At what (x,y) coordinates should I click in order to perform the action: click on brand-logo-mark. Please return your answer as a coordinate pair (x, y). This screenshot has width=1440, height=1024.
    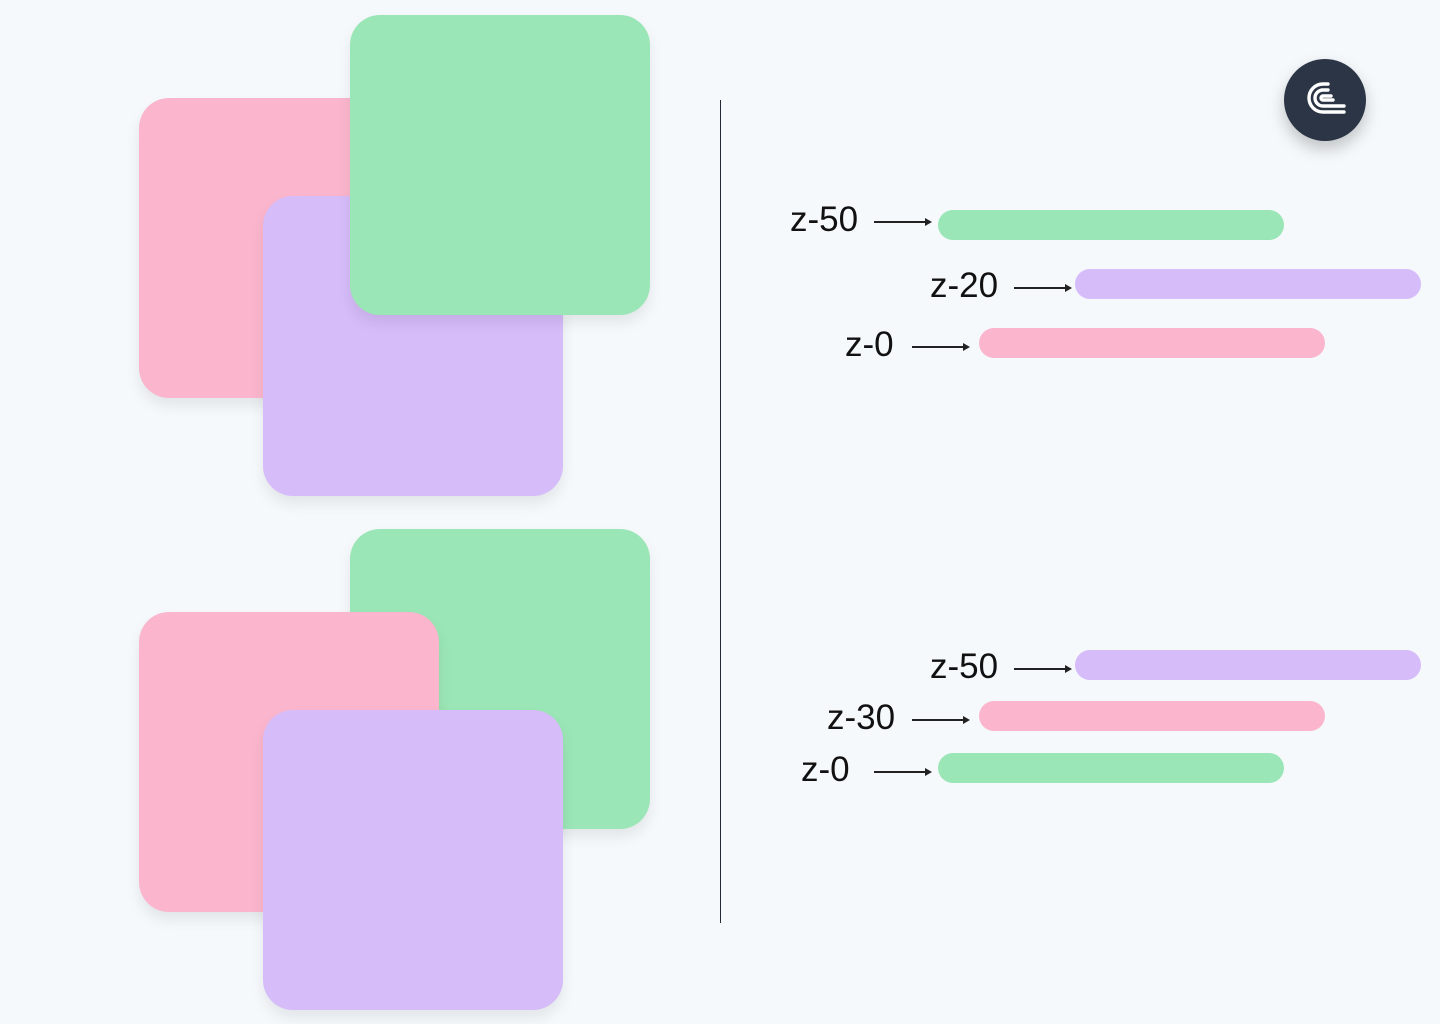
    Looking at the image, I should click on (1326, 98).